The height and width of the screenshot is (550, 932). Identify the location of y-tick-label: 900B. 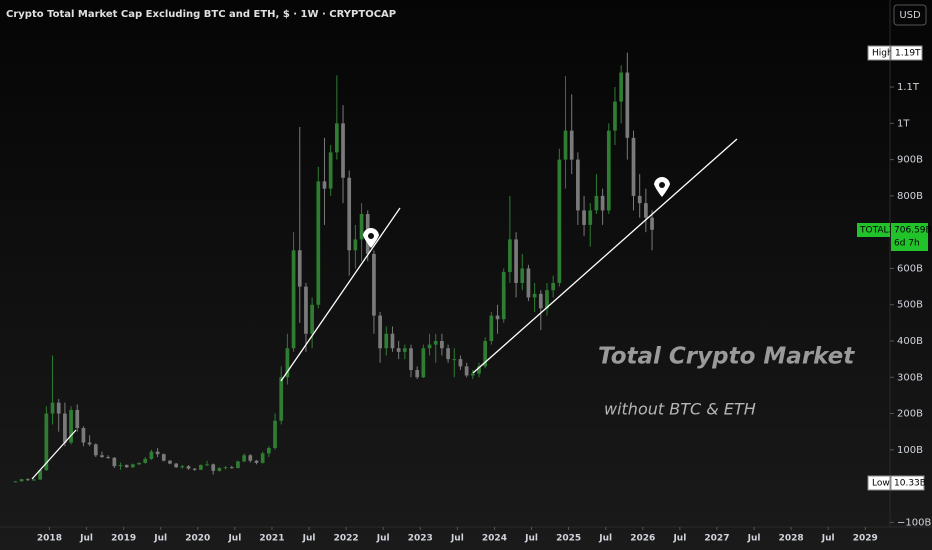
(910, 160).